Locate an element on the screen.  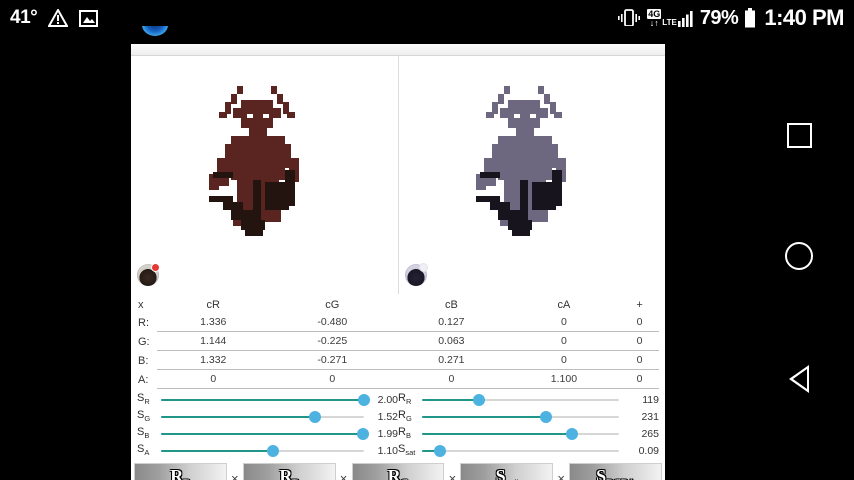
table-row: R: 1.336 -0.480 0.127 0 0 is located at coordinates (398, 322).